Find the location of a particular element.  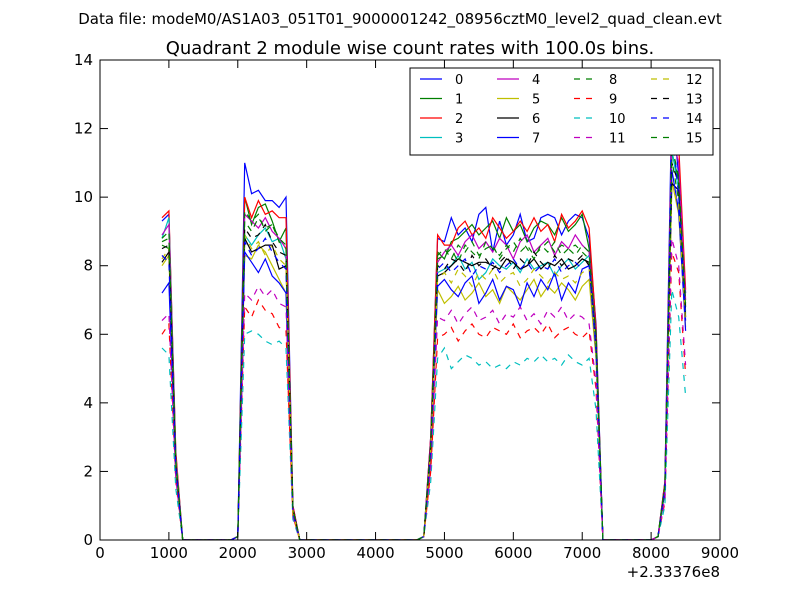

legend-label-8: 8 is located at coordinates (613, 80).